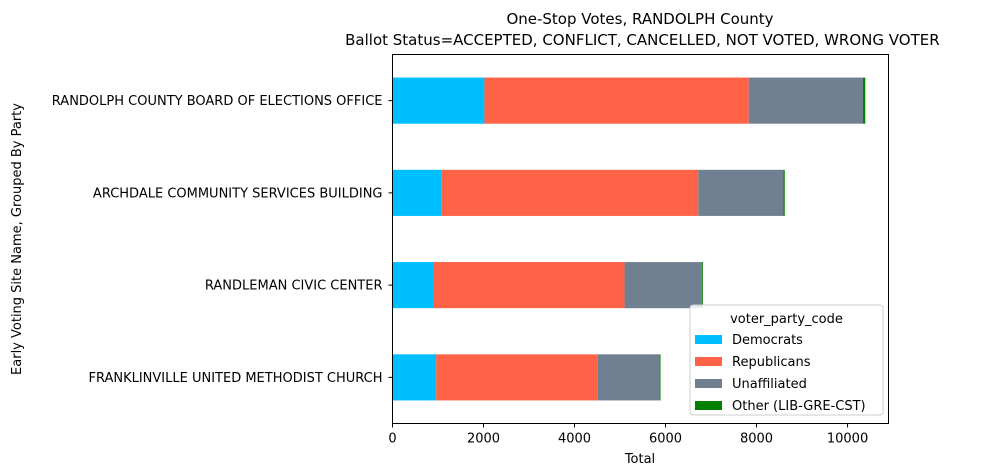 This screenshot has width=981, height=476. What do you see at coordinates (238, 193) in the screenshot?
I see `y-tick-label-1: ARCHDALE COMMUNITY SERVICES BUILDING` at bounding box center [238, 193].